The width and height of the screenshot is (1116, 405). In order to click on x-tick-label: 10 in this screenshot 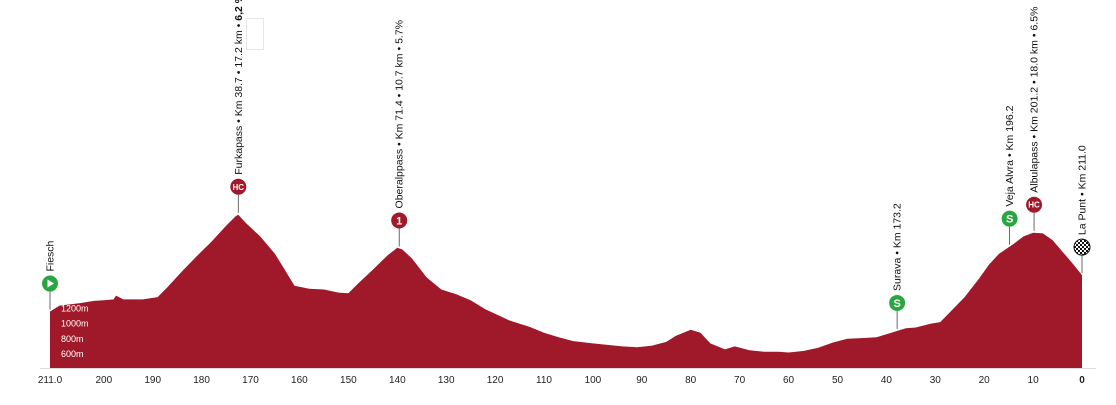, I will do `click(1034, 380)`.